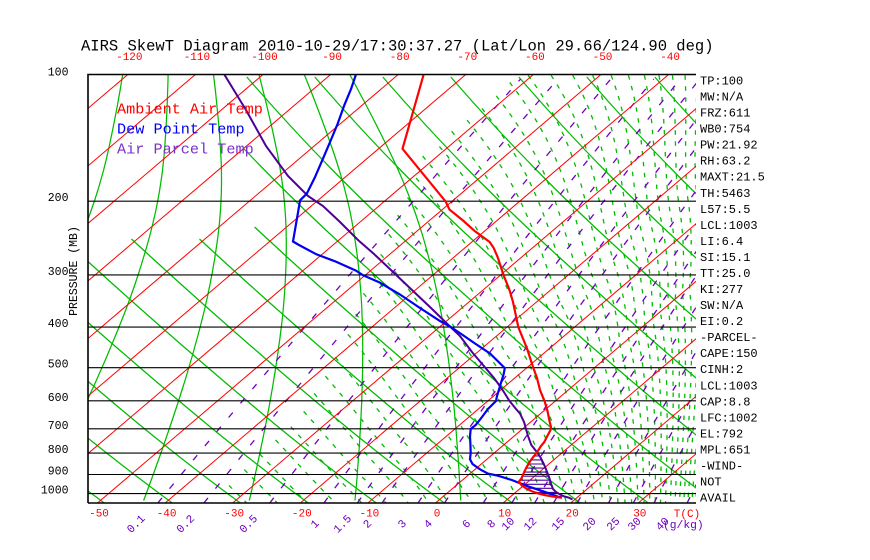 This screenshot has width=870, height=560. I want to click on svg-text: 10, so click(504, 515).